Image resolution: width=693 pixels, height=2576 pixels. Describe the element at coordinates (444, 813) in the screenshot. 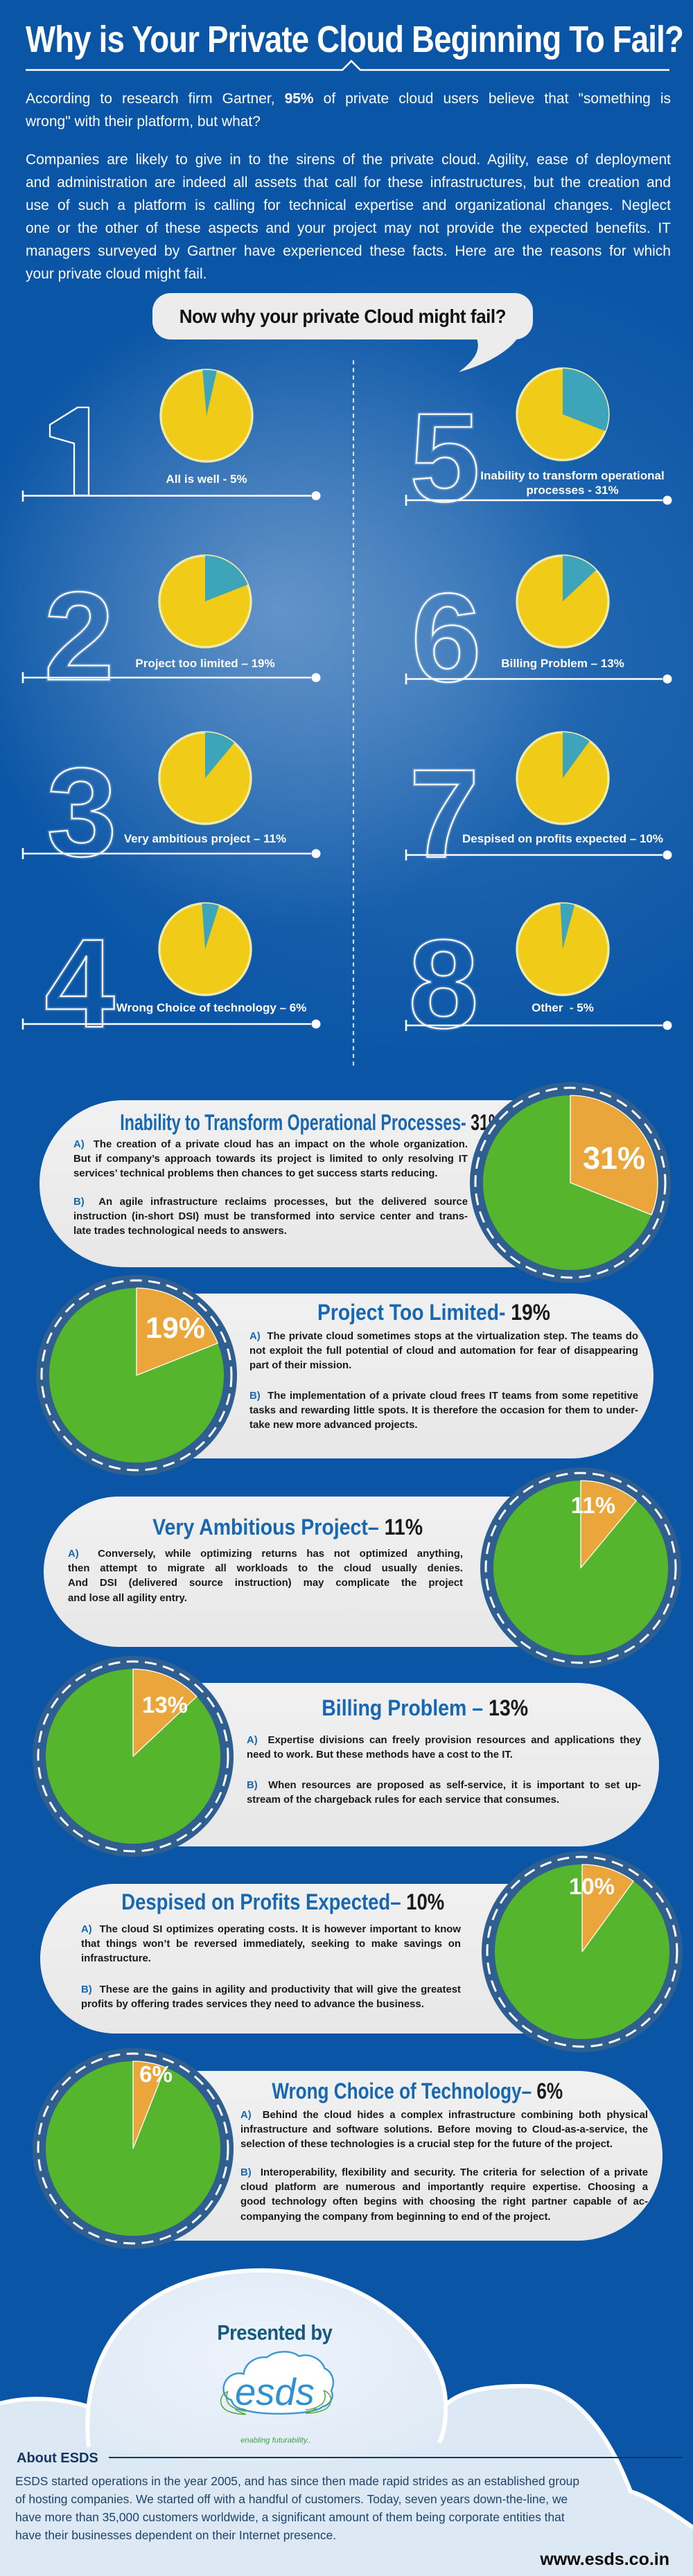

I see `svg-text: 7` at that location.